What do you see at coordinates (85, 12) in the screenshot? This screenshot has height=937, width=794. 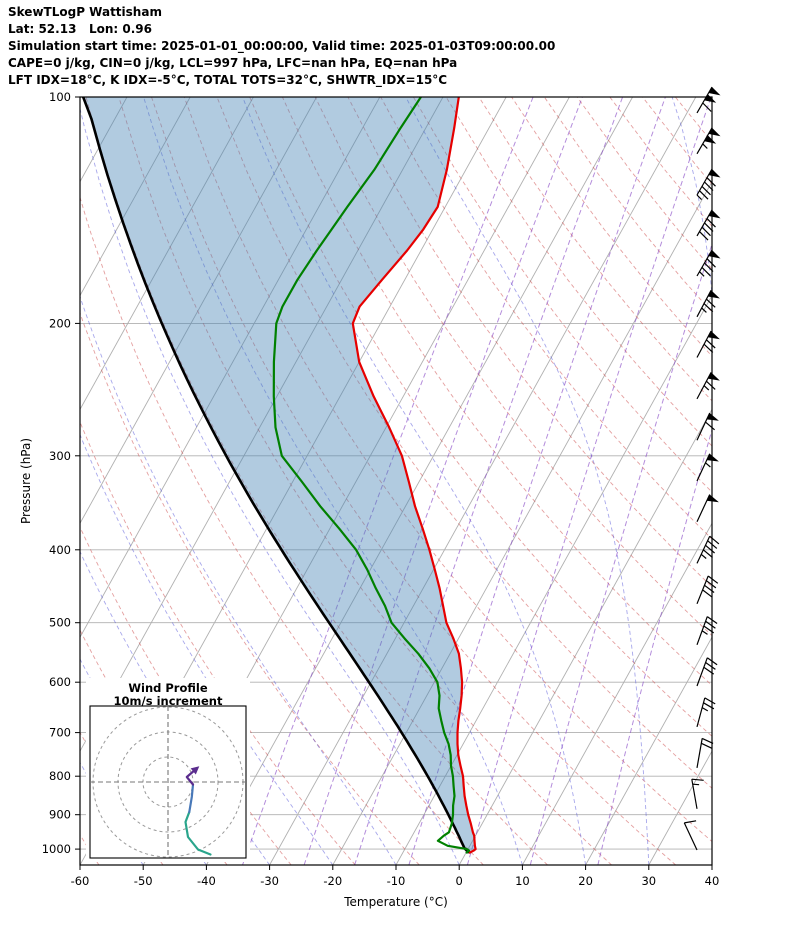 I see `chart-title: SkewTLogP Wattisham` at bounding box center [85, 12].